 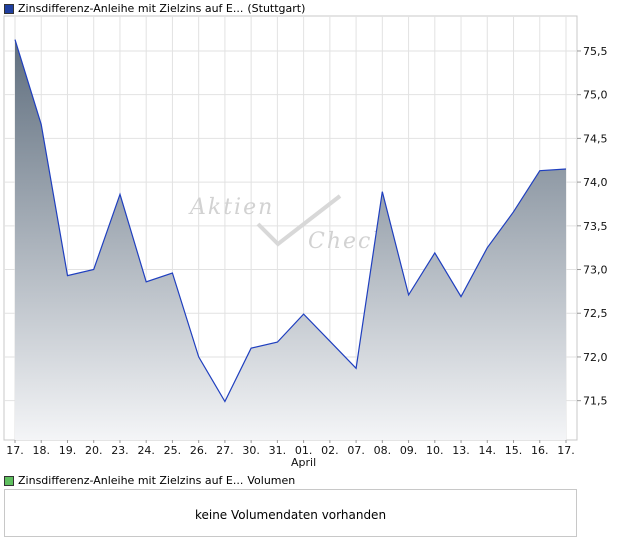 What do you see at coordinates (225, 450) in the screenshot?
I see `x-tick-label: 27.` at bounding box center [225, 450].